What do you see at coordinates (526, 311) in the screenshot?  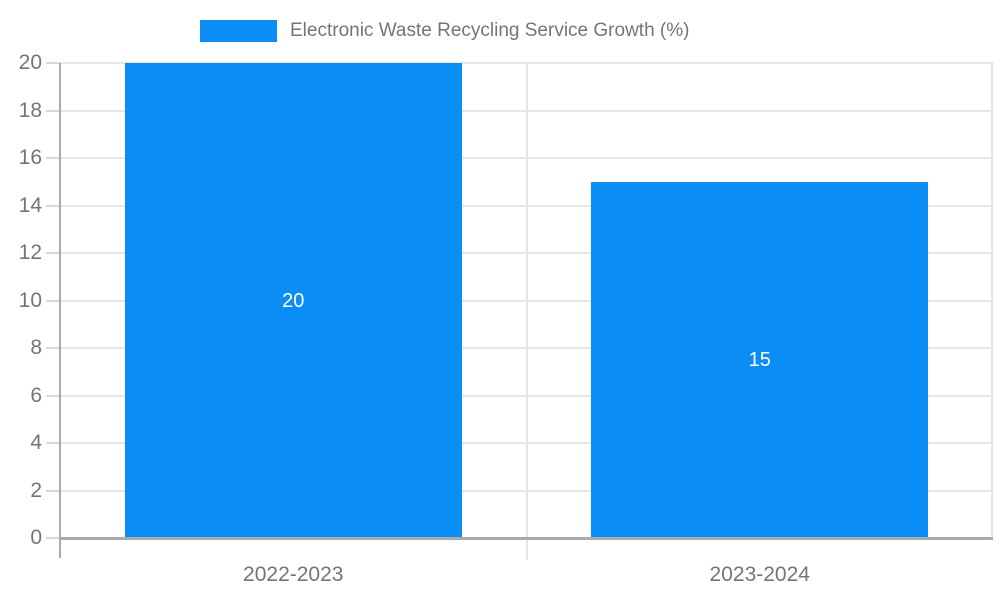 I see `category-divider` at bounding box center [526, 311].